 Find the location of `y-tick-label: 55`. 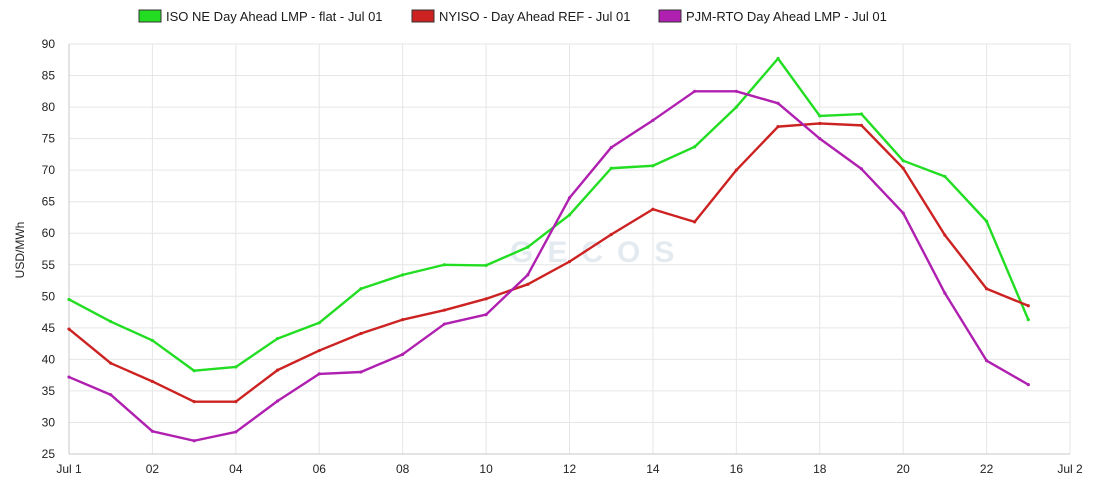

y-tick-label: 55 is located at coordinates (49, 265).